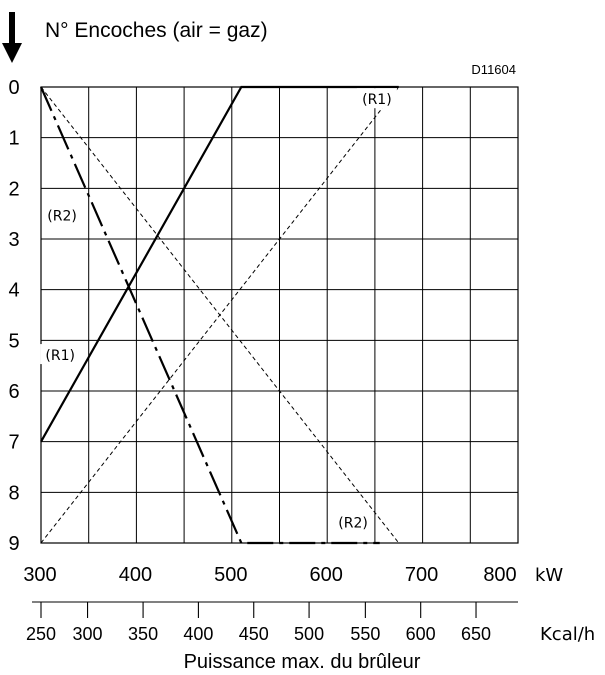  What do you see at coordinates (13, 392) in the screenshot?
I see `y-tick-label: 6` at bounding box center [13, 392].